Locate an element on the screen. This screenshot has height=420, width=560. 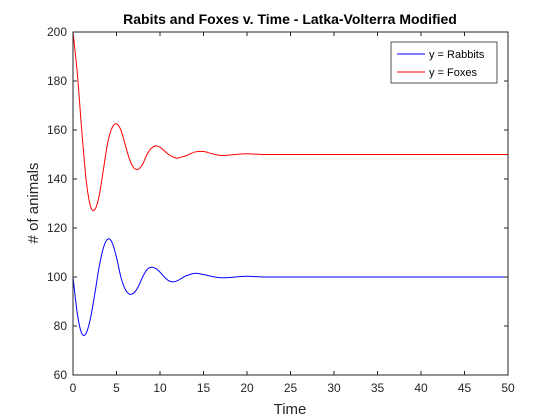
legend-box is located at coordinates (444, 62).